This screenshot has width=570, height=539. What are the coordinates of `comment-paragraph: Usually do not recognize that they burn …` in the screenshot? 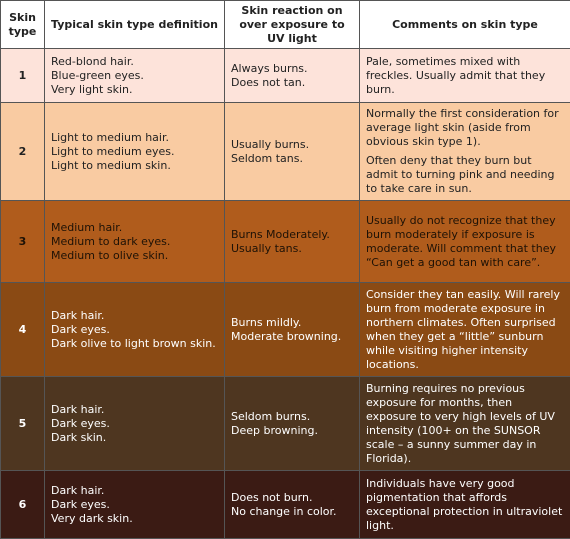 It's located at (465, 242).